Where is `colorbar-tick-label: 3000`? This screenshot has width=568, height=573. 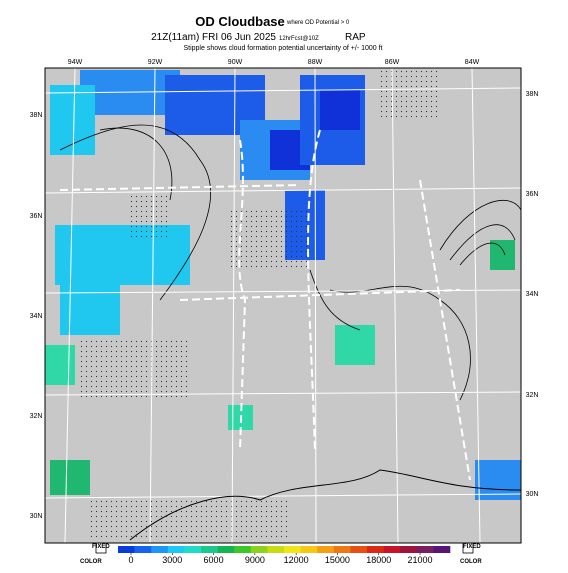
colorbar-tick-label: 3000 is located at coordinates (172, 560).